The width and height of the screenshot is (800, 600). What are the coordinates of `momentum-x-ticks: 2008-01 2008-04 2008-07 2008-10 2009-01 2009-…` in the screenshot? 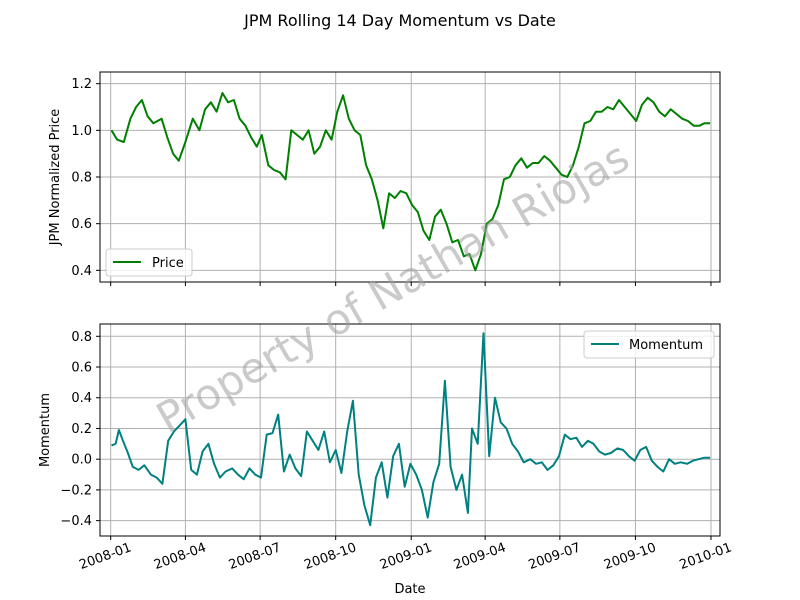 It's located at (405, 554).